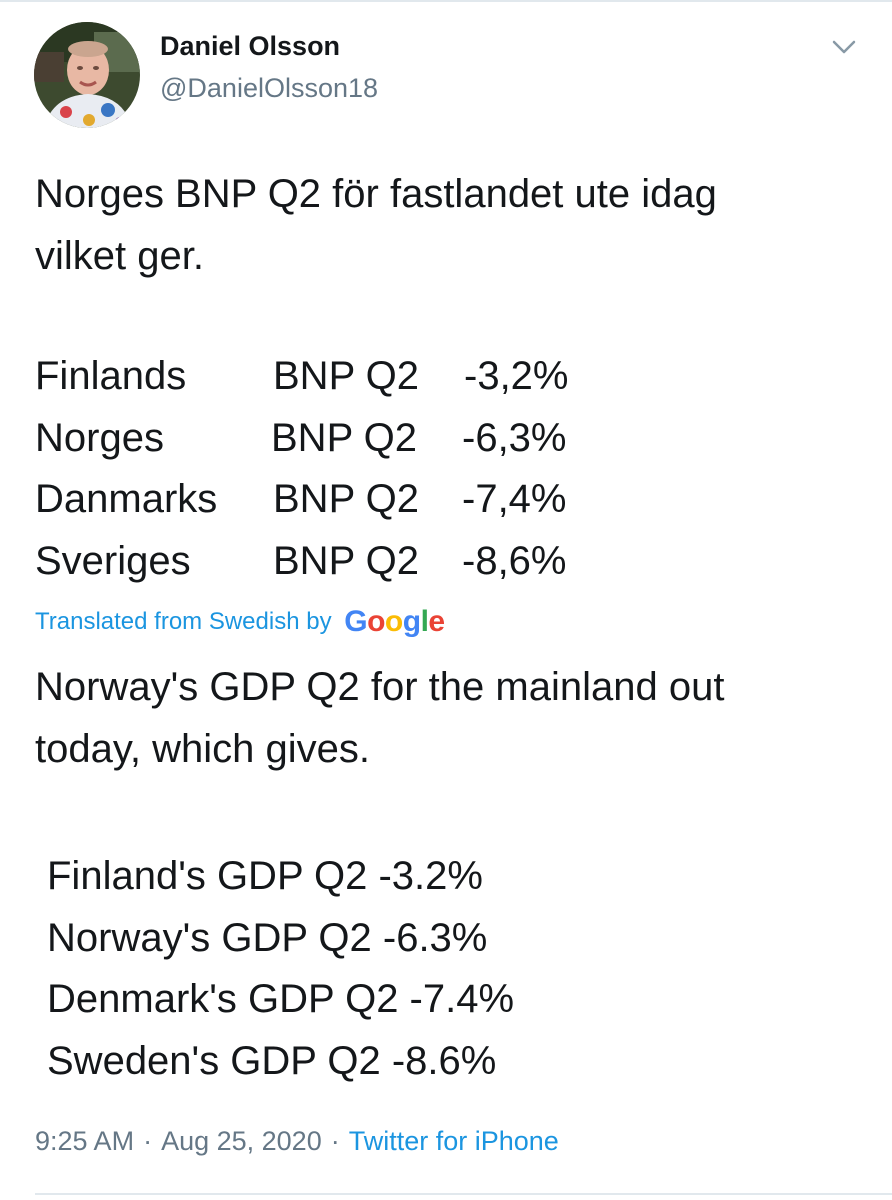 The image size is (892, 1200). Describe the element at coordinates (514, 499) in the screenshot. I see `gdp-value: -7,4%` at that location.